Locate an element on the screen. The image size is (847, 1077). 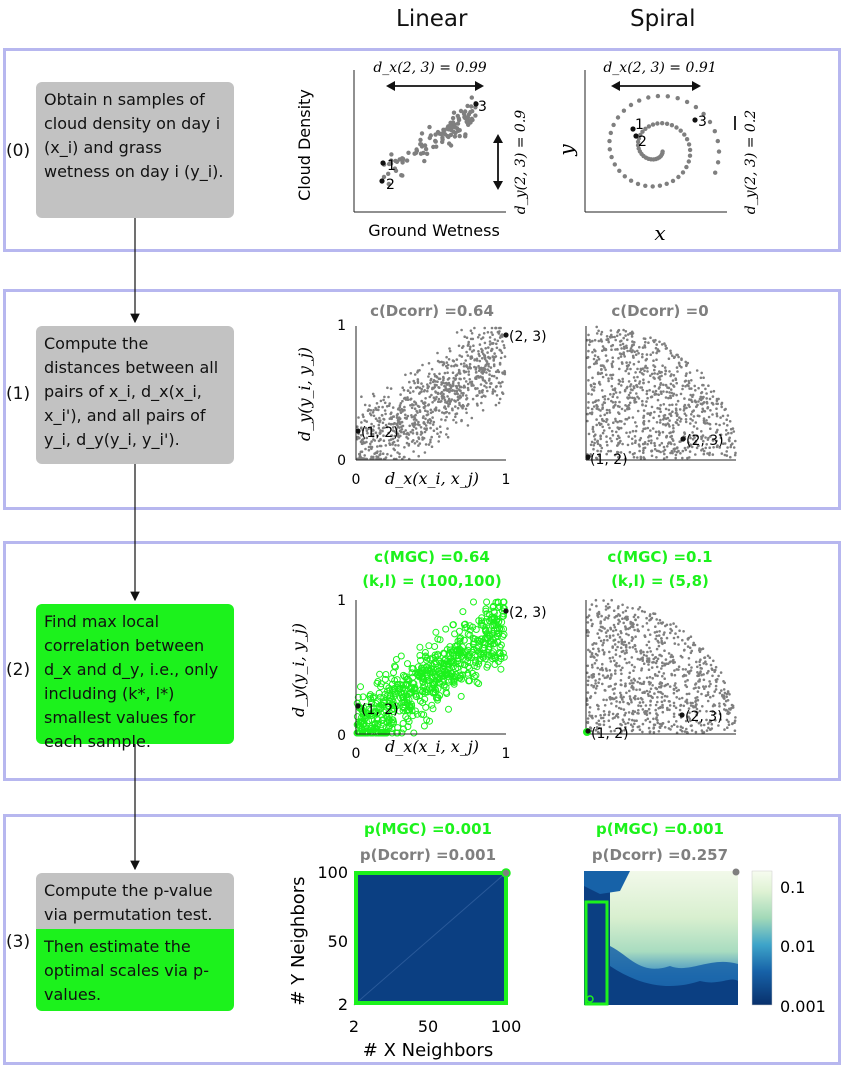
row1-linear-xtick-left: 0 is located at coordinates (356, 480).